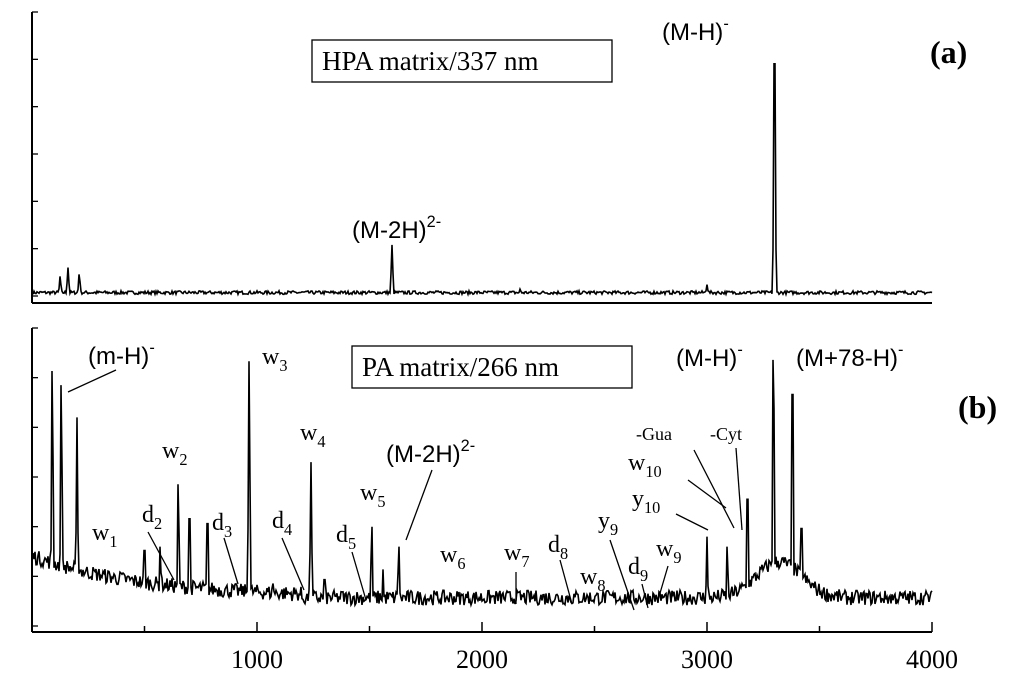  I want to click on peak-annotation: -Cyt, so click(726, 434).